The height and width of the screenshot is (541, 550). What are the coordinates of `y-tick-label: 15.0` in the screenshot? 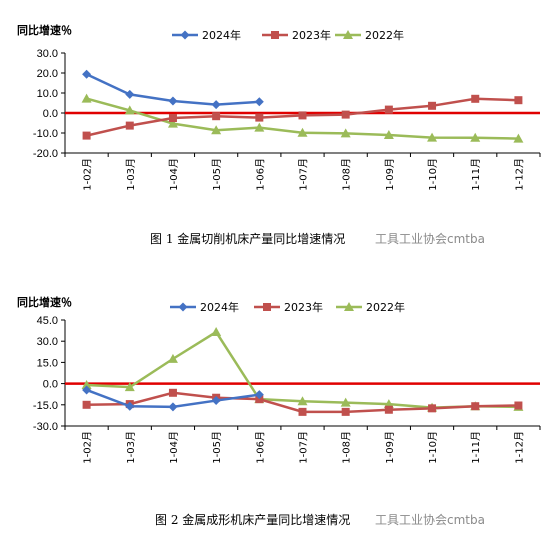 It's located at (47, 363).